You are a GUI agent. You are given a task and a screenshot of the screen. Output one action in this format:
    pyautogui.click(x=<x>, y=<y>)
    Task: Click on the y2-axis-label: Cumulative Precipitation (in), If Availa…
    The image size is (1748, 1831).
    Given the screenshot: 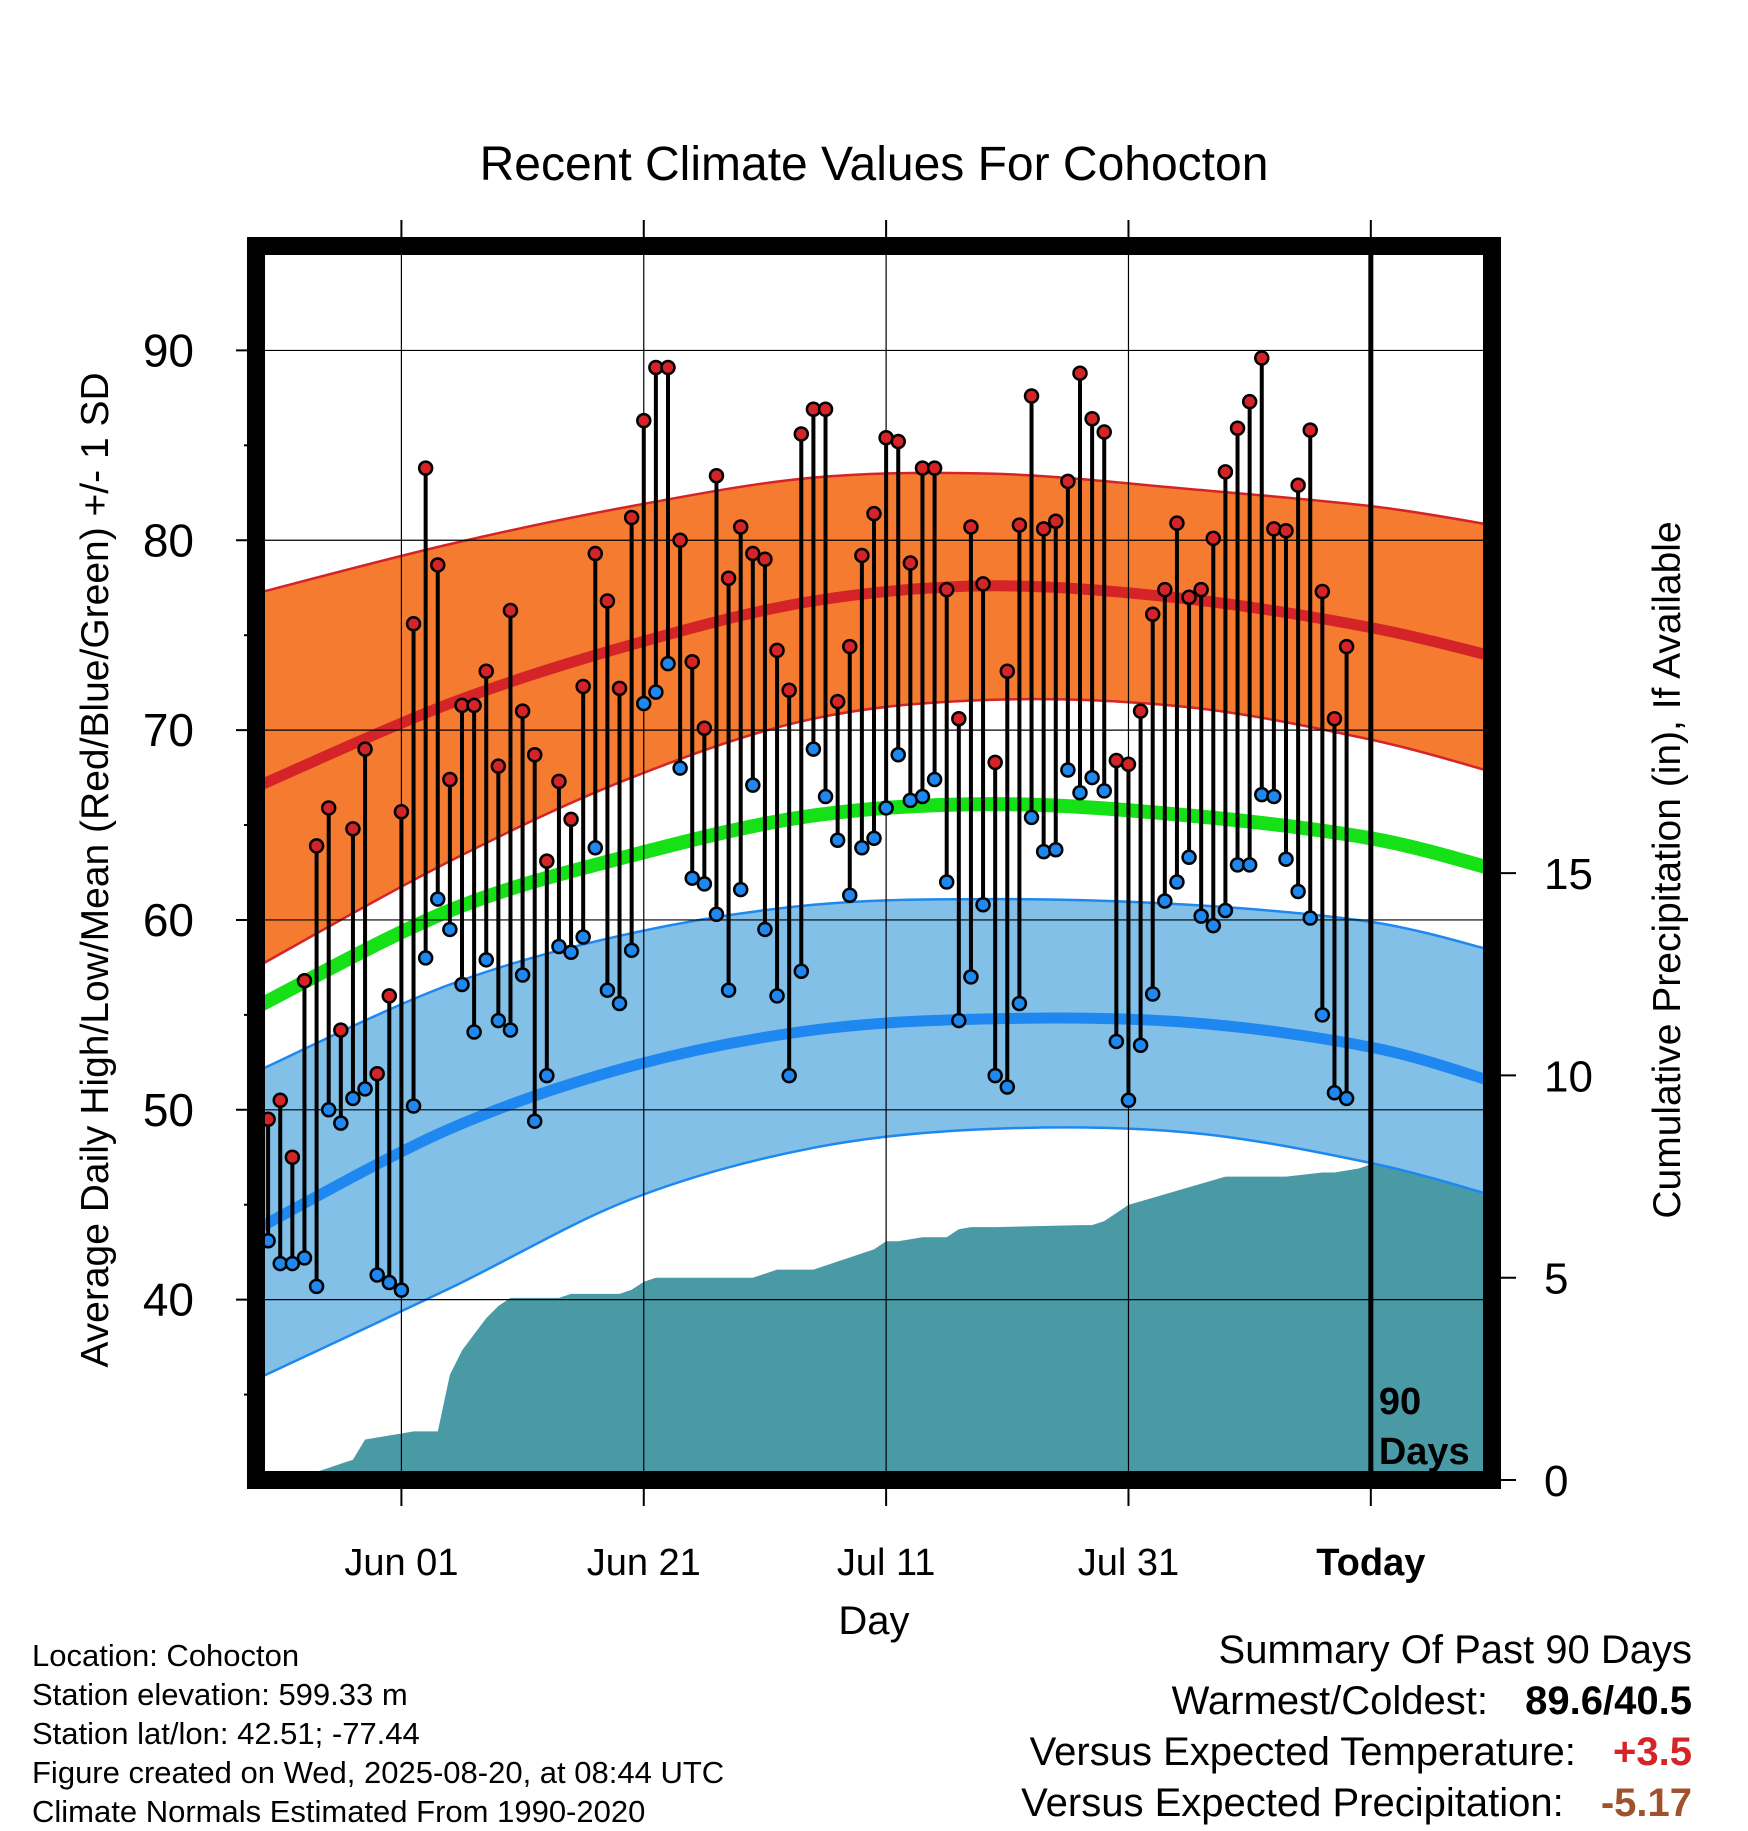 What is the action you would take?
    pyautogui.click(x=1667, y=869)
    